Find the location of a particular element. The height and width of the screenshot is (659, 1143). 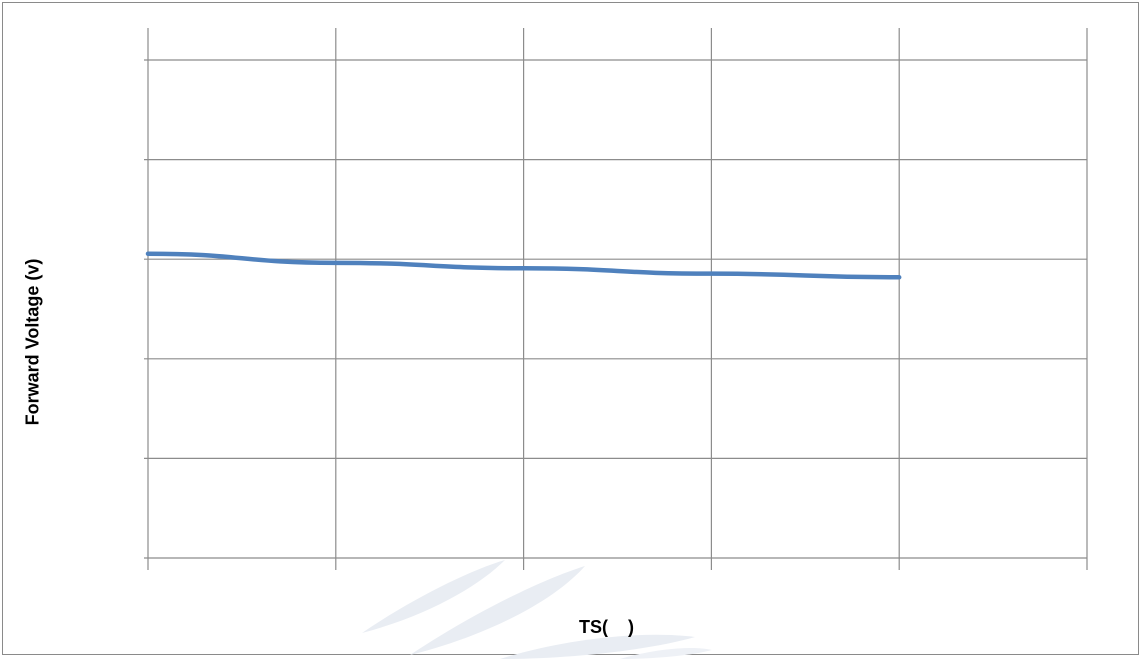

x-axis-label: TS( ) is located at coordinates (606, 627).